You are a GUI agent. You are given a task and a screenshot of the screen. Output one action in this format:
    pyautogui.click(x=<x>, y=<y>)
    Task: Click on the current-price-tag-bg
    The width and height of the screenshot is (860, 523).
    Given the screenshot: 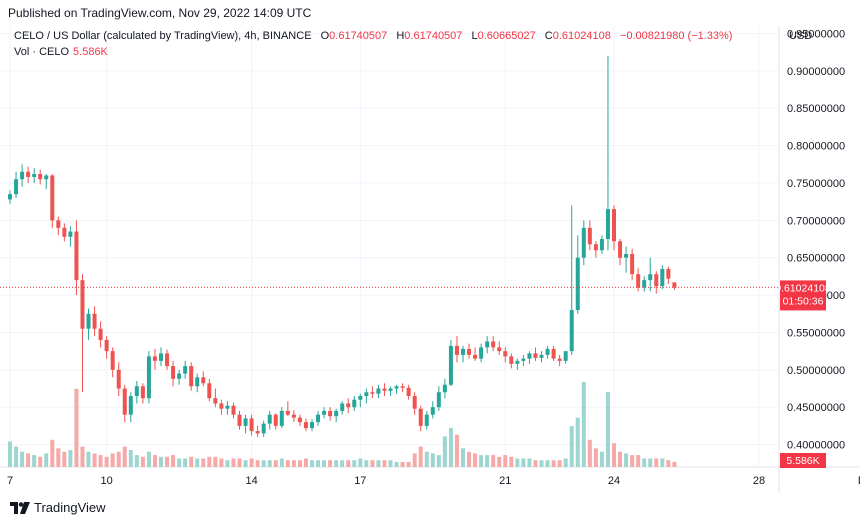 What is the action you would take?
    pyautogui.click(x=803, y=295)
    